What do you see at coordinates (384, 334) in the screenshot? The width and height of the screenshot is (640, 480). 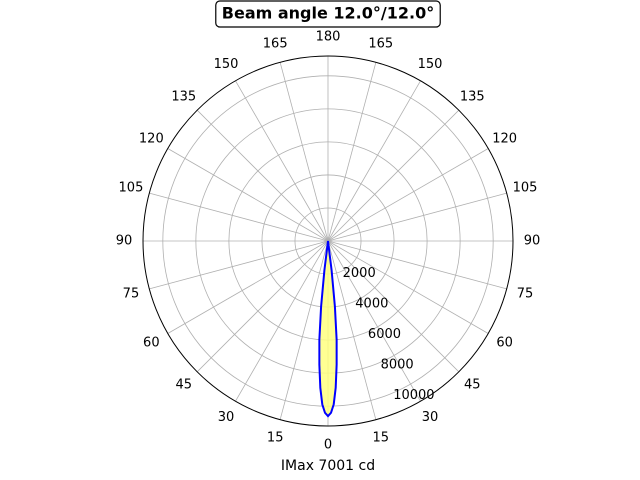 I see `radial-tick-label: 6000` at bounding box center [384, 334].